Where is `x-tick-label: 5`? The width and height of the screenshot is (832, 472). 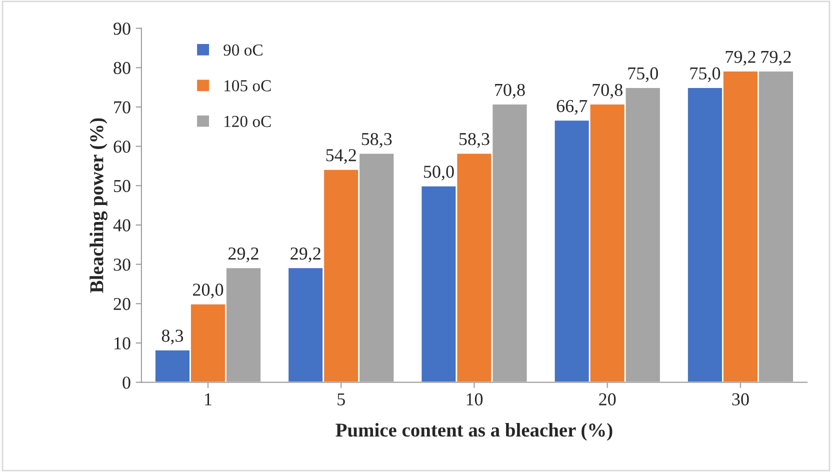
x-tick-label: 5 is located at coordinates (341, 399).